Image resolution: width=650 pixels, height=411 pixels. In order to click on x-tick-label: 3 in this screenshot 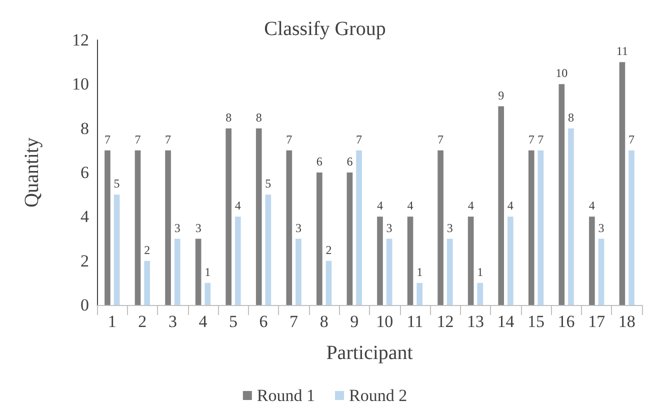, I will do `click(172, 321)`.